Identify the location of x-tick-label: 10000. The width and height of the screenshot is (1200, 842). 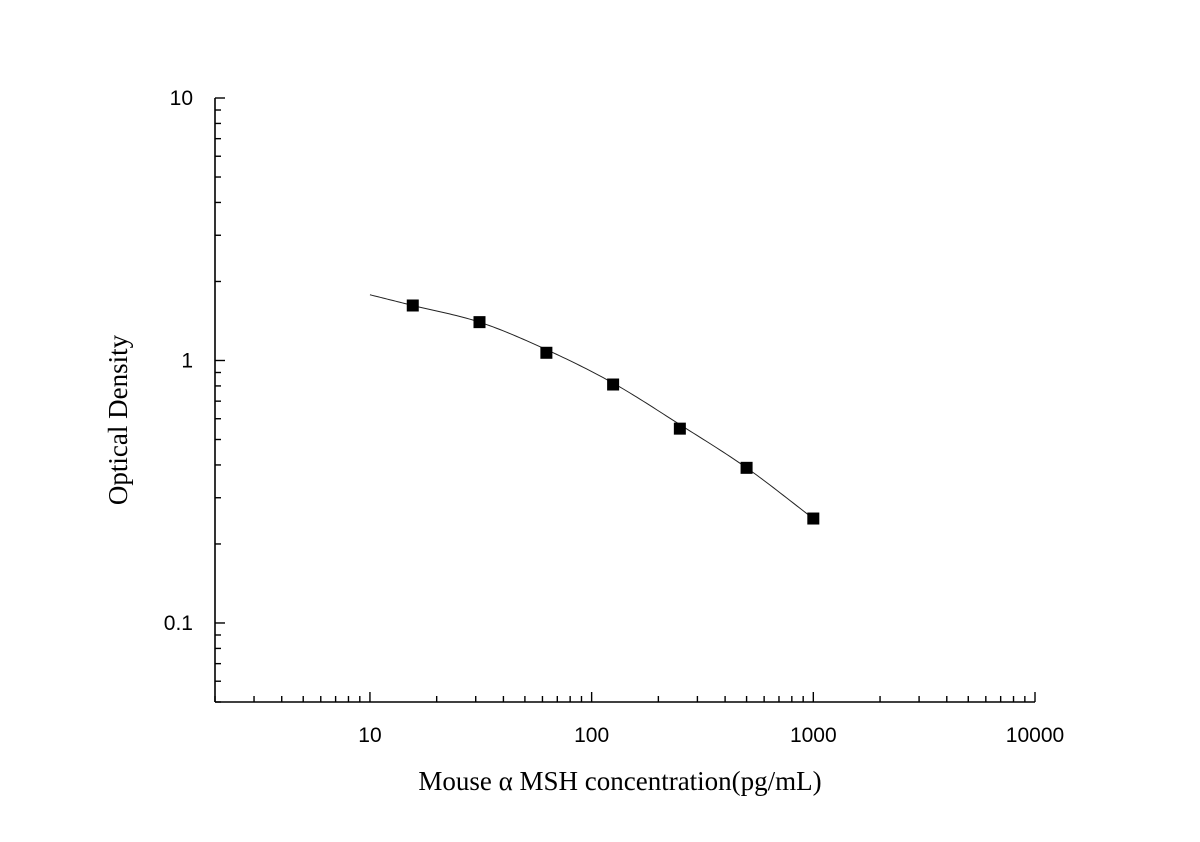
(1035, 735).